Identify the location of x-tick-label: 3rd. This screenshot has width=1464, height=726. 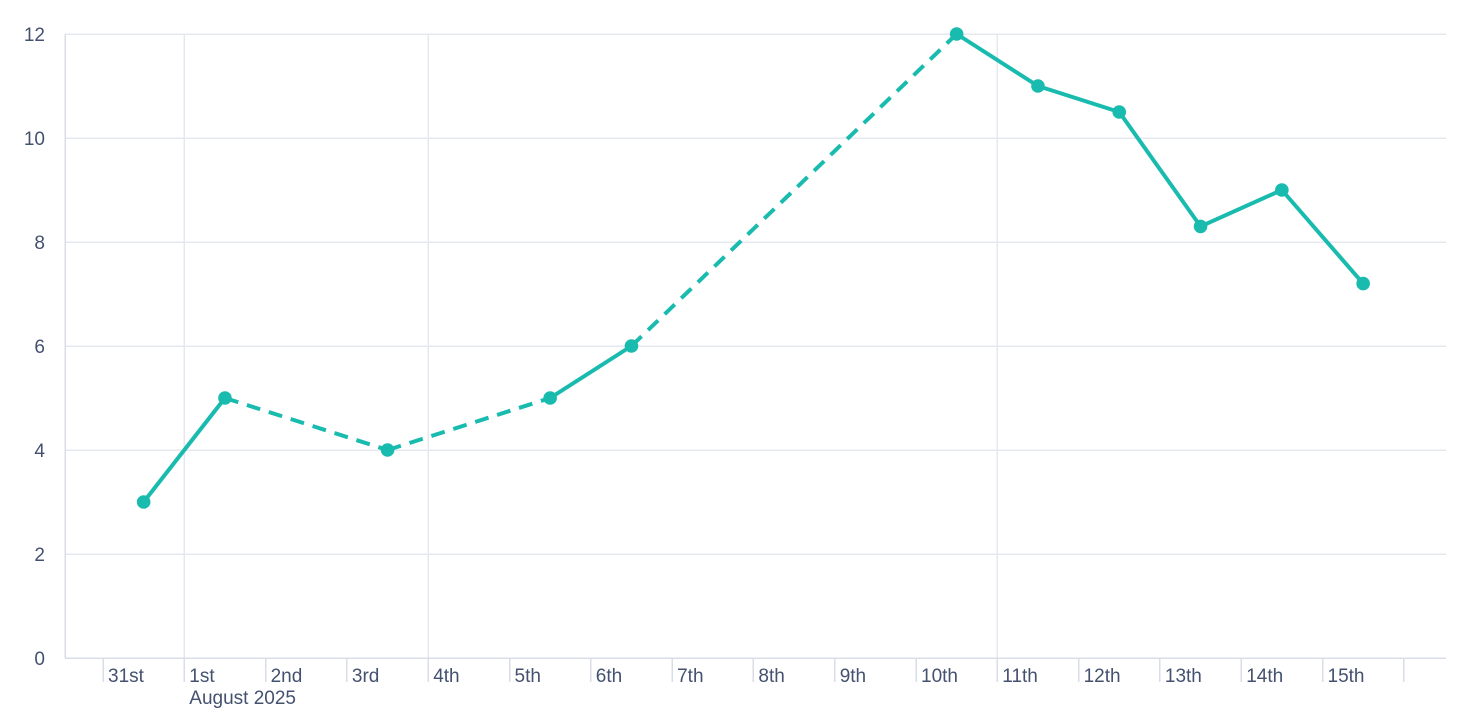
(365, 676).